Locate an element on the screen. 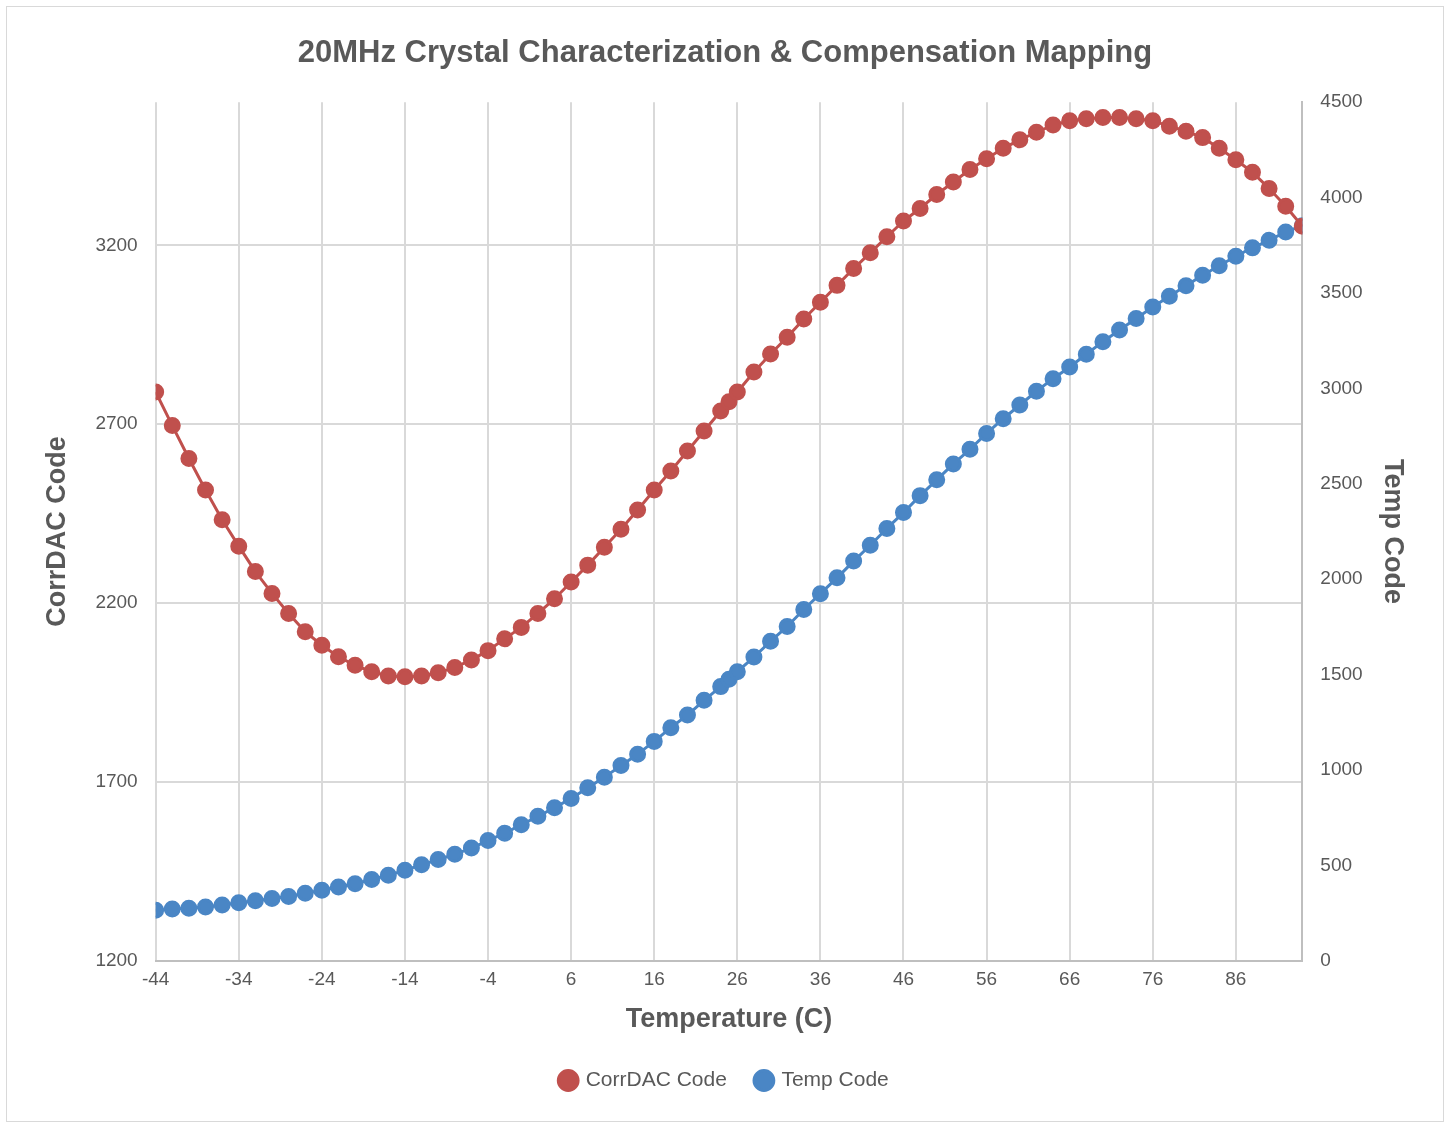  y-tick-label: 2700 is located at coordinates (116, 423).